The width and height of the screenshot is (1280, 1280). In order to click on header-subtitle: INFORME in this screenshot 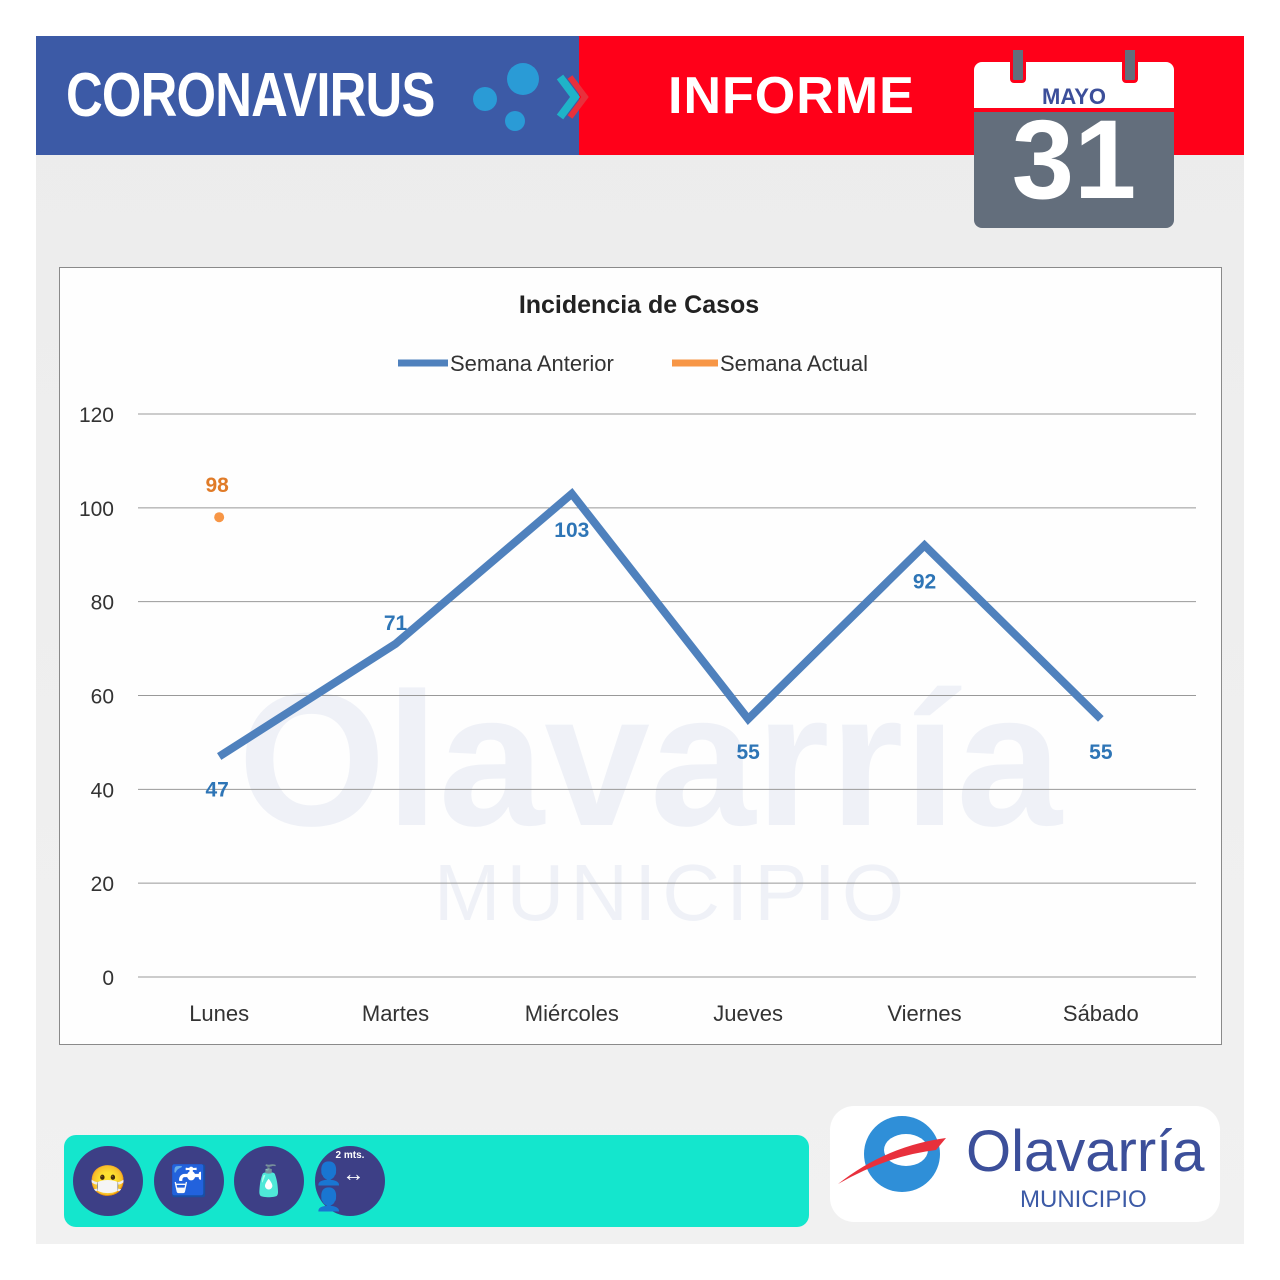, I will do `click(791, 96)`.